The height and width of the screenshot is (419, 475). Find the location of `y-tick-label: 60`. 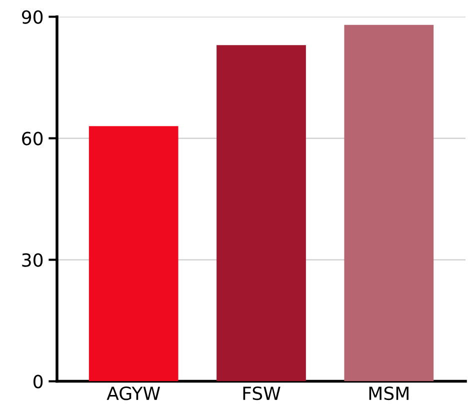

y-tick-label: 60 is located at coordinates (32, 139).